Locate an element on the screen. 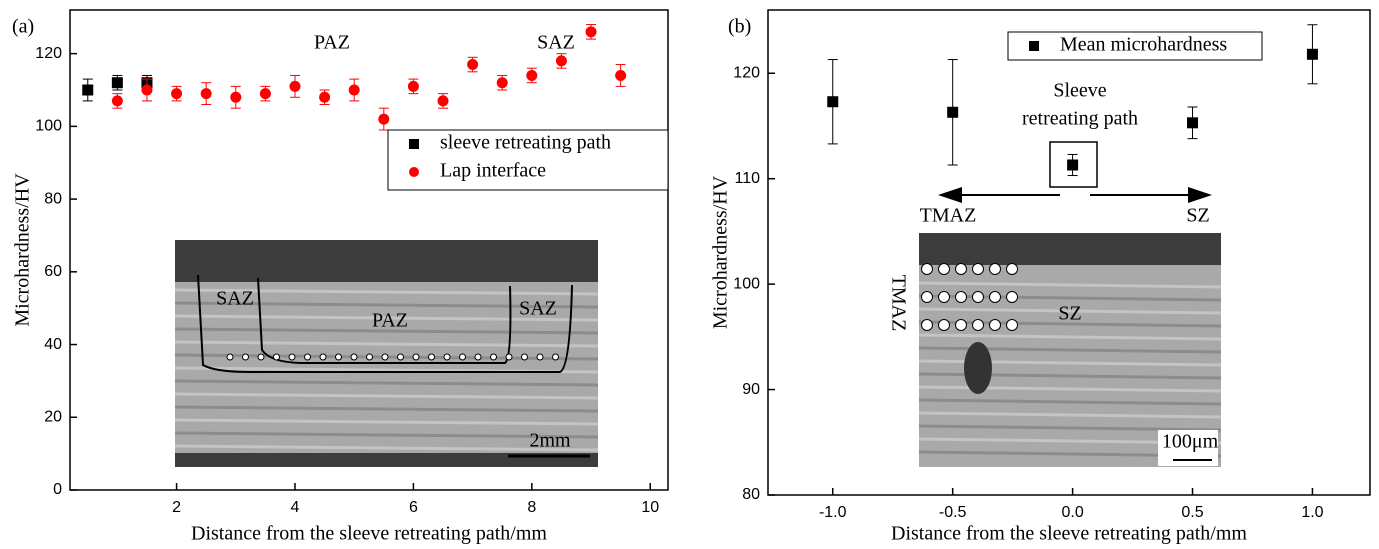 Image resolution: width=1379 pixels, height=549 pixels. x-tick-label: 0.5 is located at coordinates (1192, 512).